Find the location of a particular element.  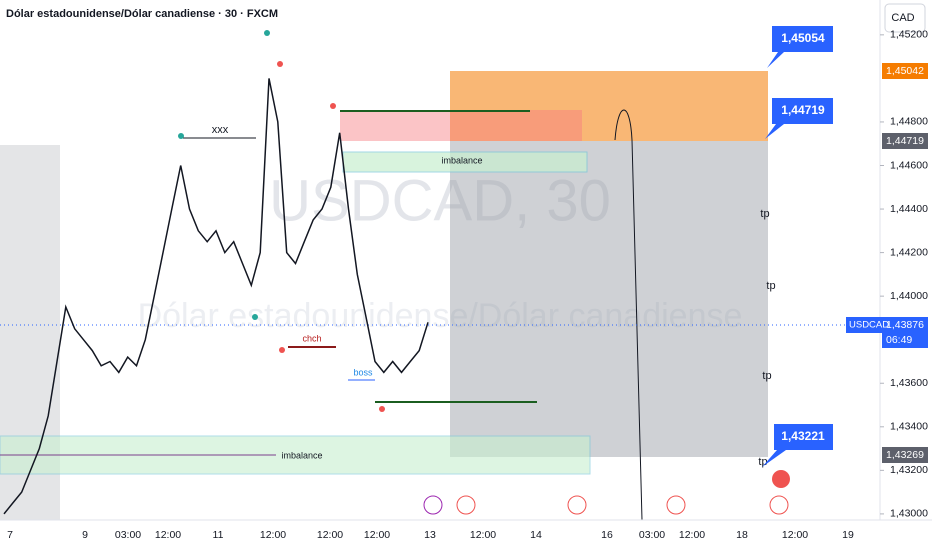

imbalance-zone is located at coordinates (295, 455).